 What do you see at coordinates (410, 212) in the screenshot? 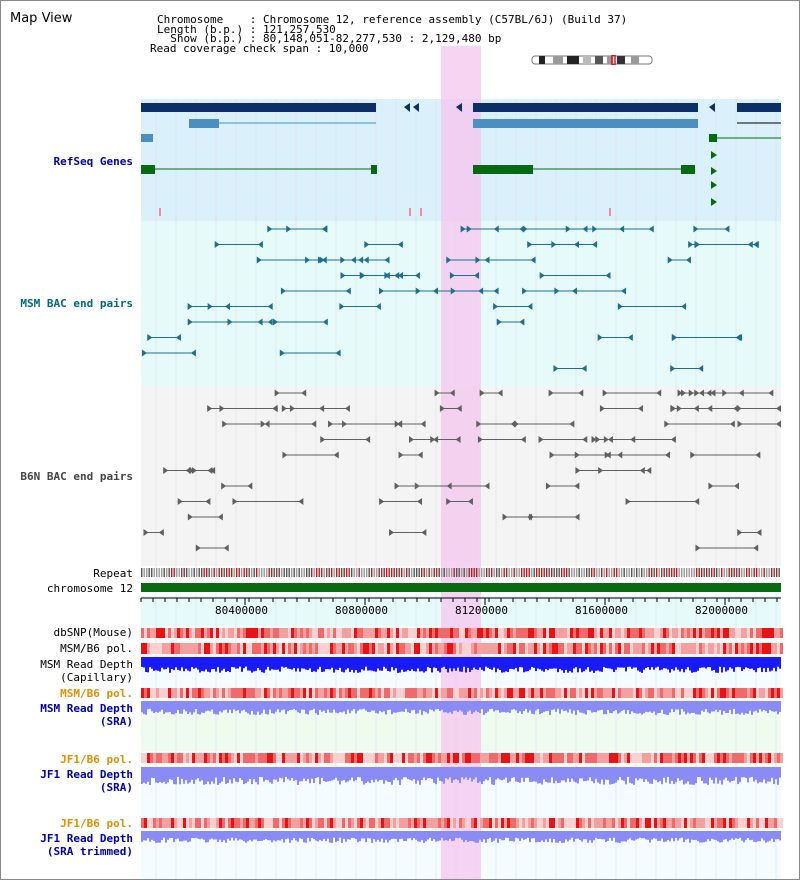
I see `gene-marker` at bounding box center [410, 212].